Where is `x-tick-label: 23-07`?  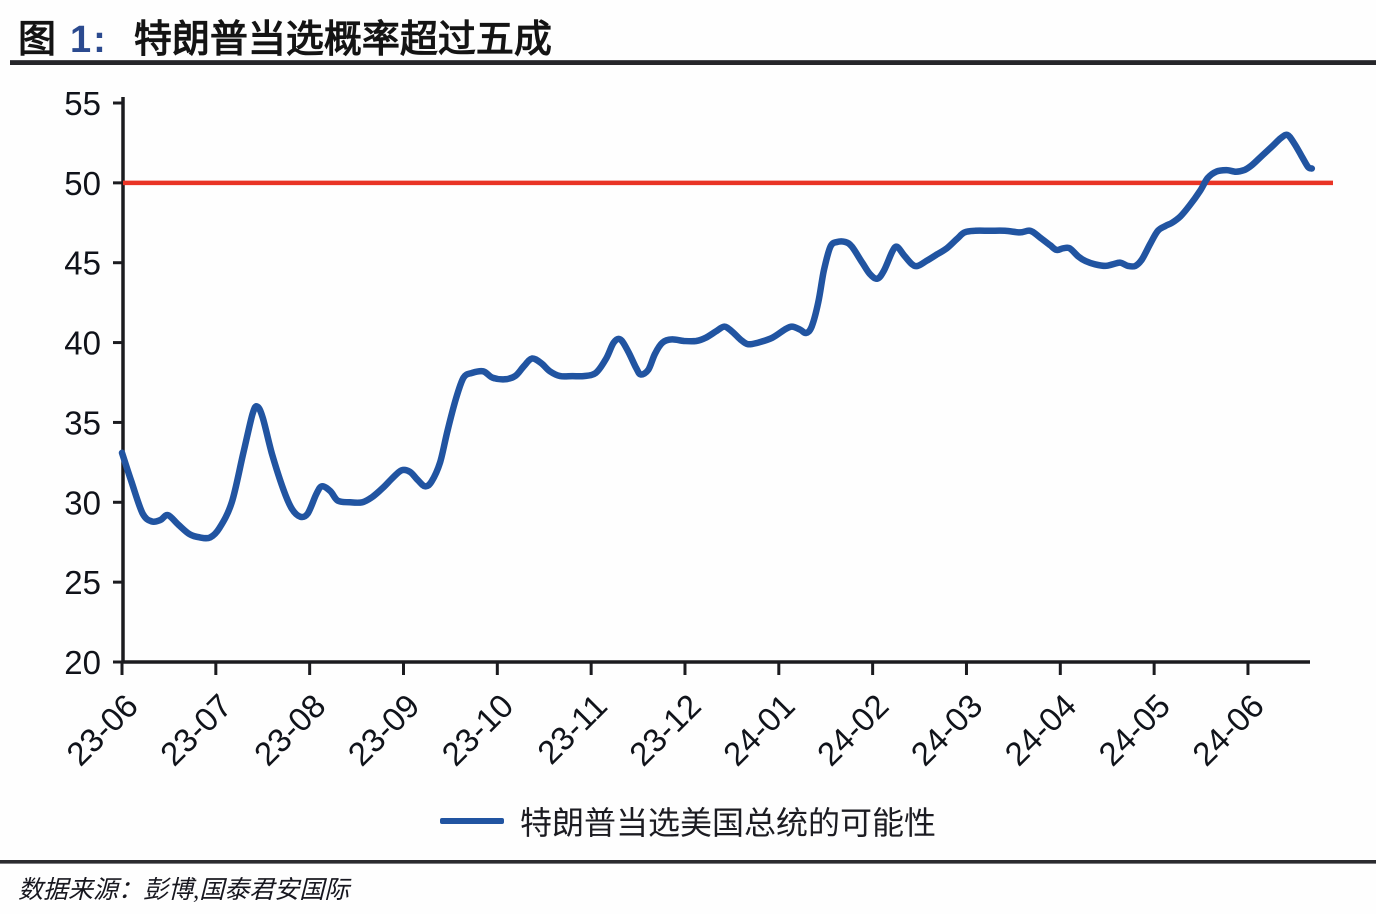
x-tick-label: 23-07 is located at coordinates (196, 730).